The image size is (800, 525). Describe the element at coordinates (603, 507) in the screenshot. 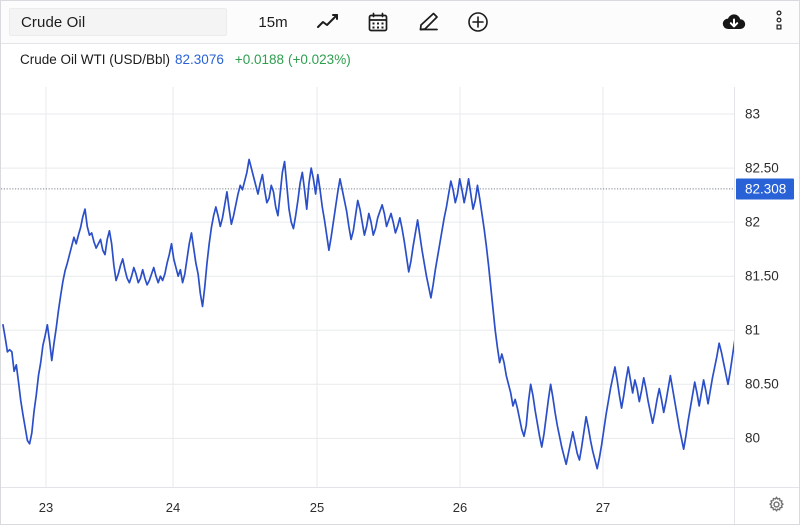

I see `time-tick-label: 27` at that location.